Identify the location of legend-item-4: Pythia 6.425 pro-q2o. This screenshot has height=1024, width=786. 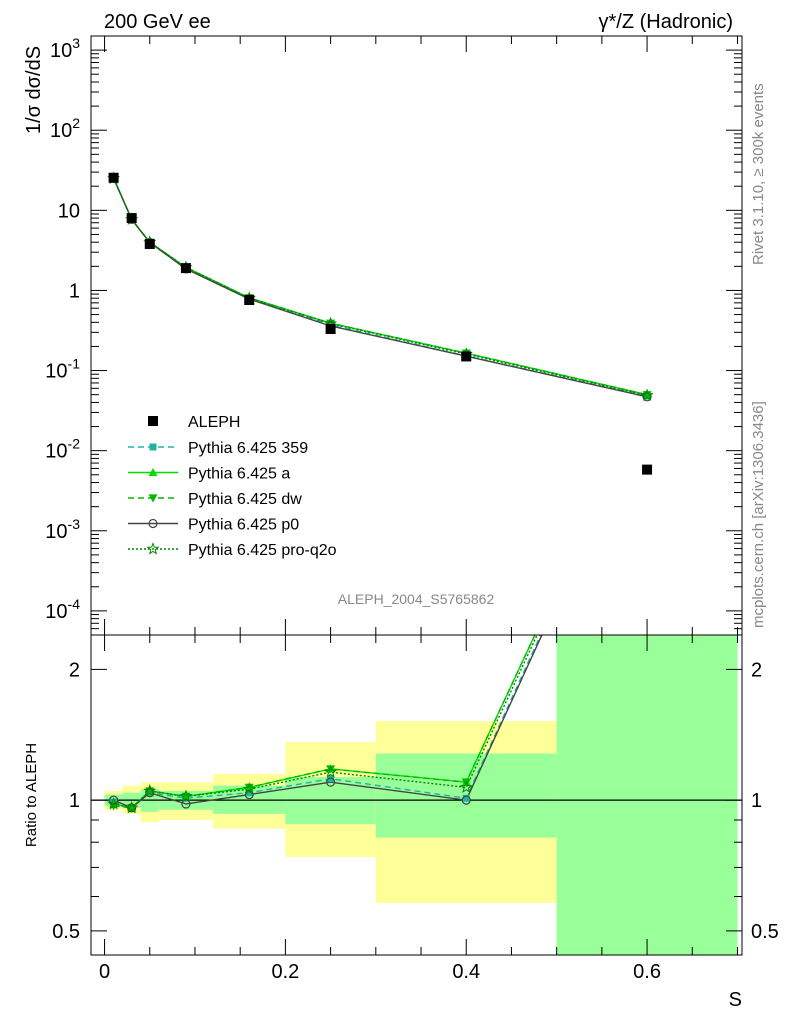
(232, 550).